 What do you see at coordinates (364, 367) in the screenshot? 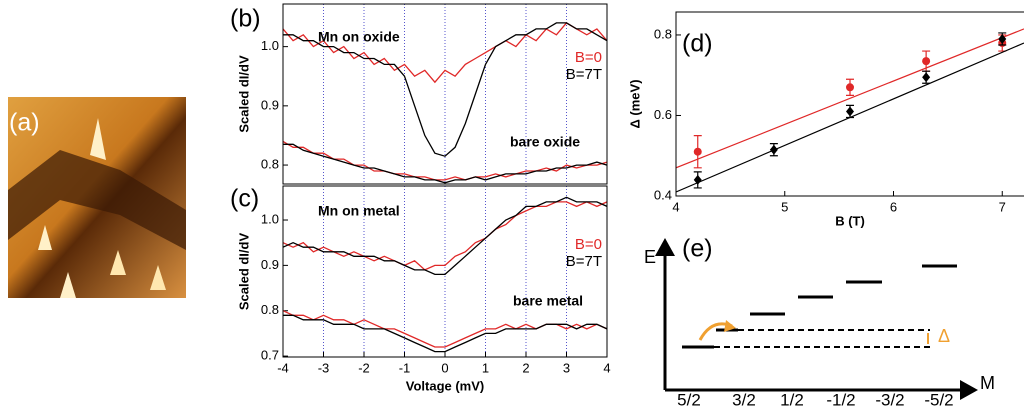
I see `x-tick-label: -2` at bounding box center [364, 367].